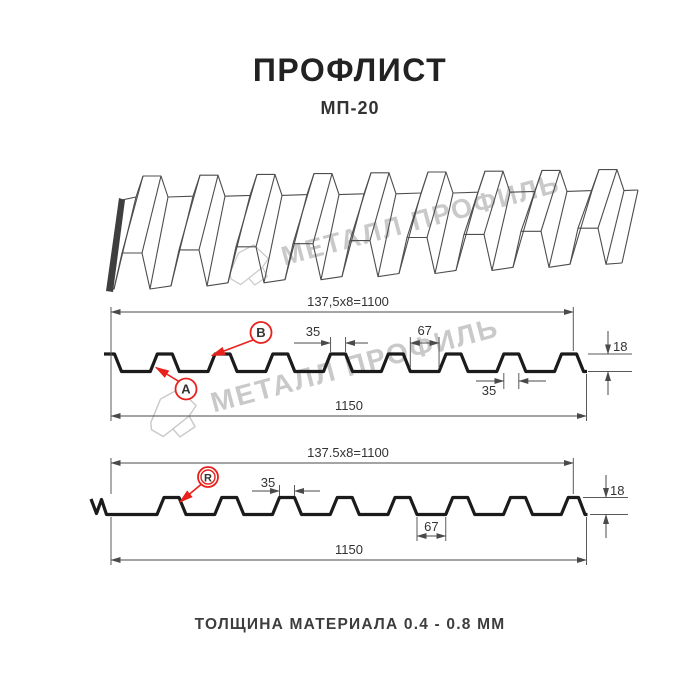 The height and width of the screenshot is (700, 700). Describe the element at coordinates (268, 482) in the screenshot. I see `dim-crest-r: 35` at that location.